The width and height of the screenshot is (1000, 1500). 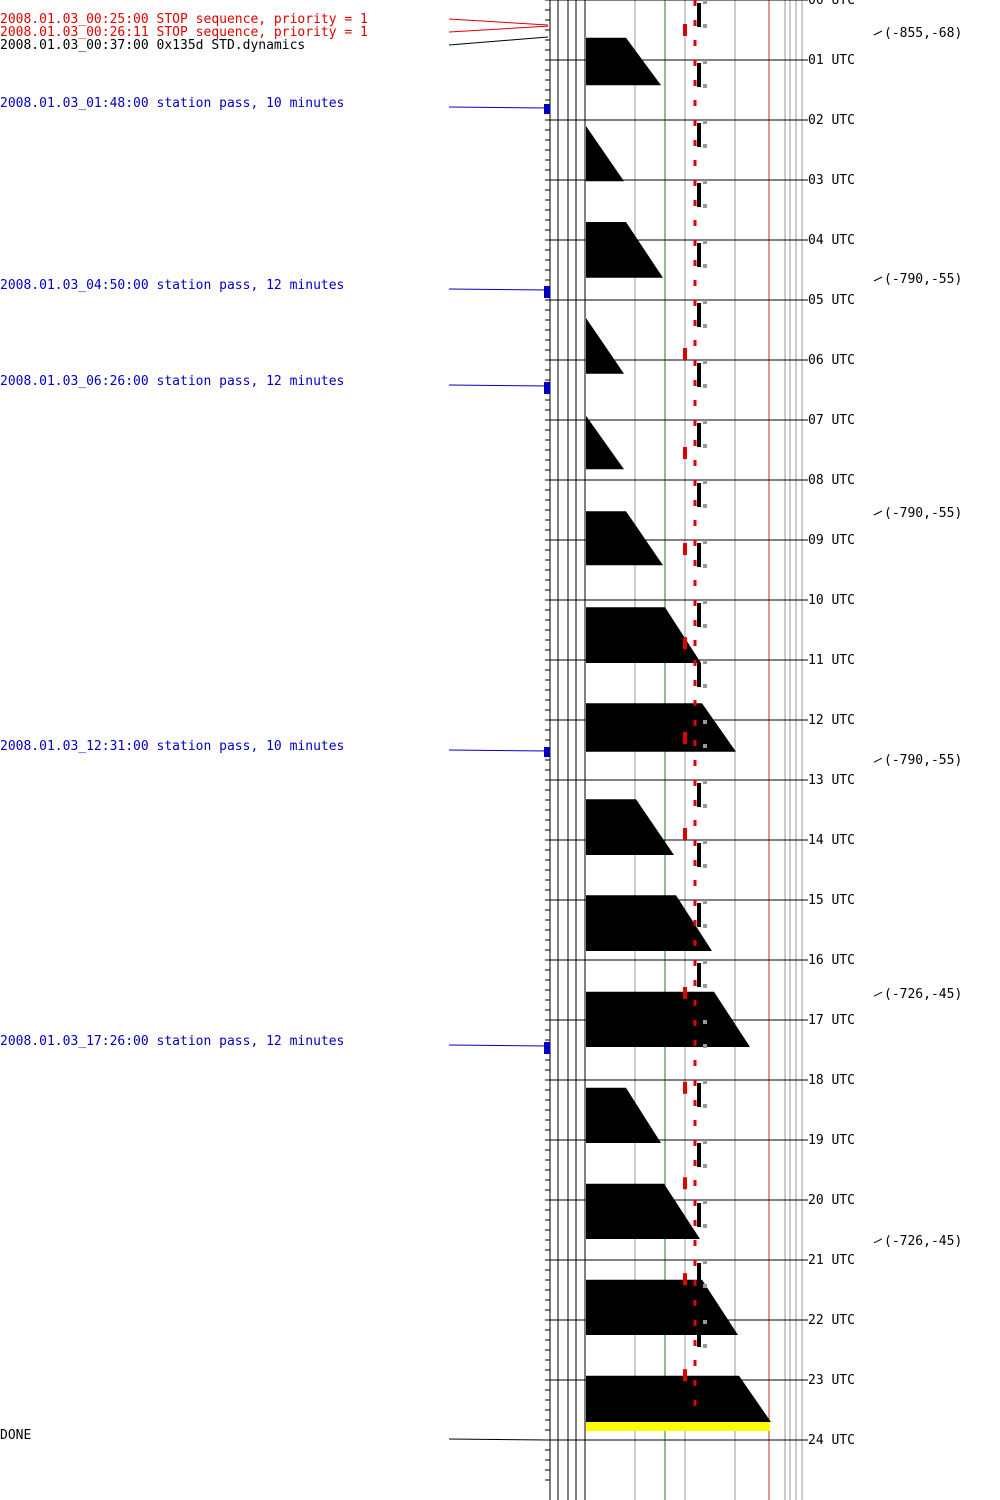 What do you see at coordinates (923, 33) in the screenshot?
I see `coordinate-label: (-855,-68)` at bounding box center [923, 33].